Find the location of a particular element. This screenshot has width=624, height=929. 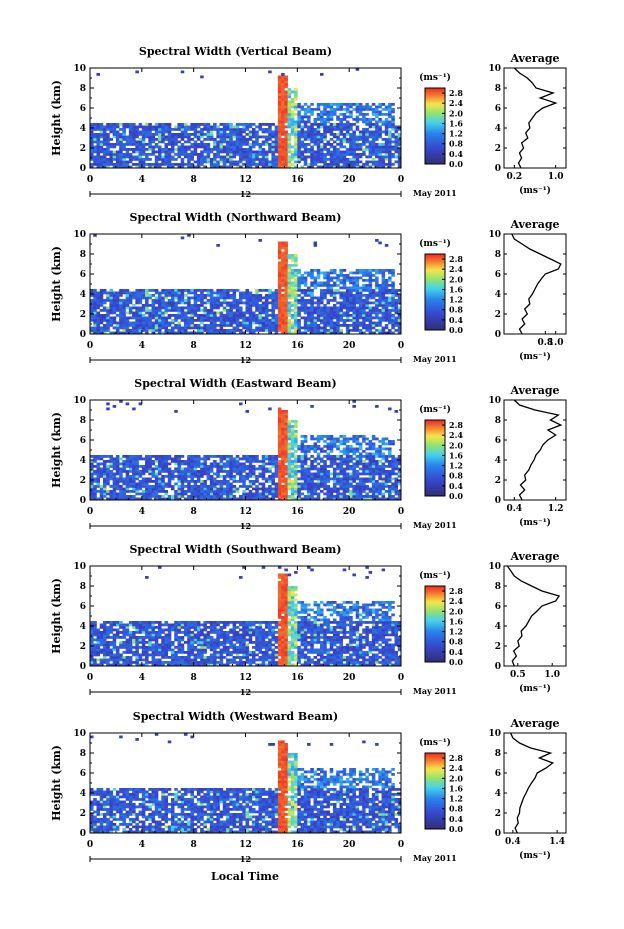

colorbar-frame is located at coordinates (435, 126).